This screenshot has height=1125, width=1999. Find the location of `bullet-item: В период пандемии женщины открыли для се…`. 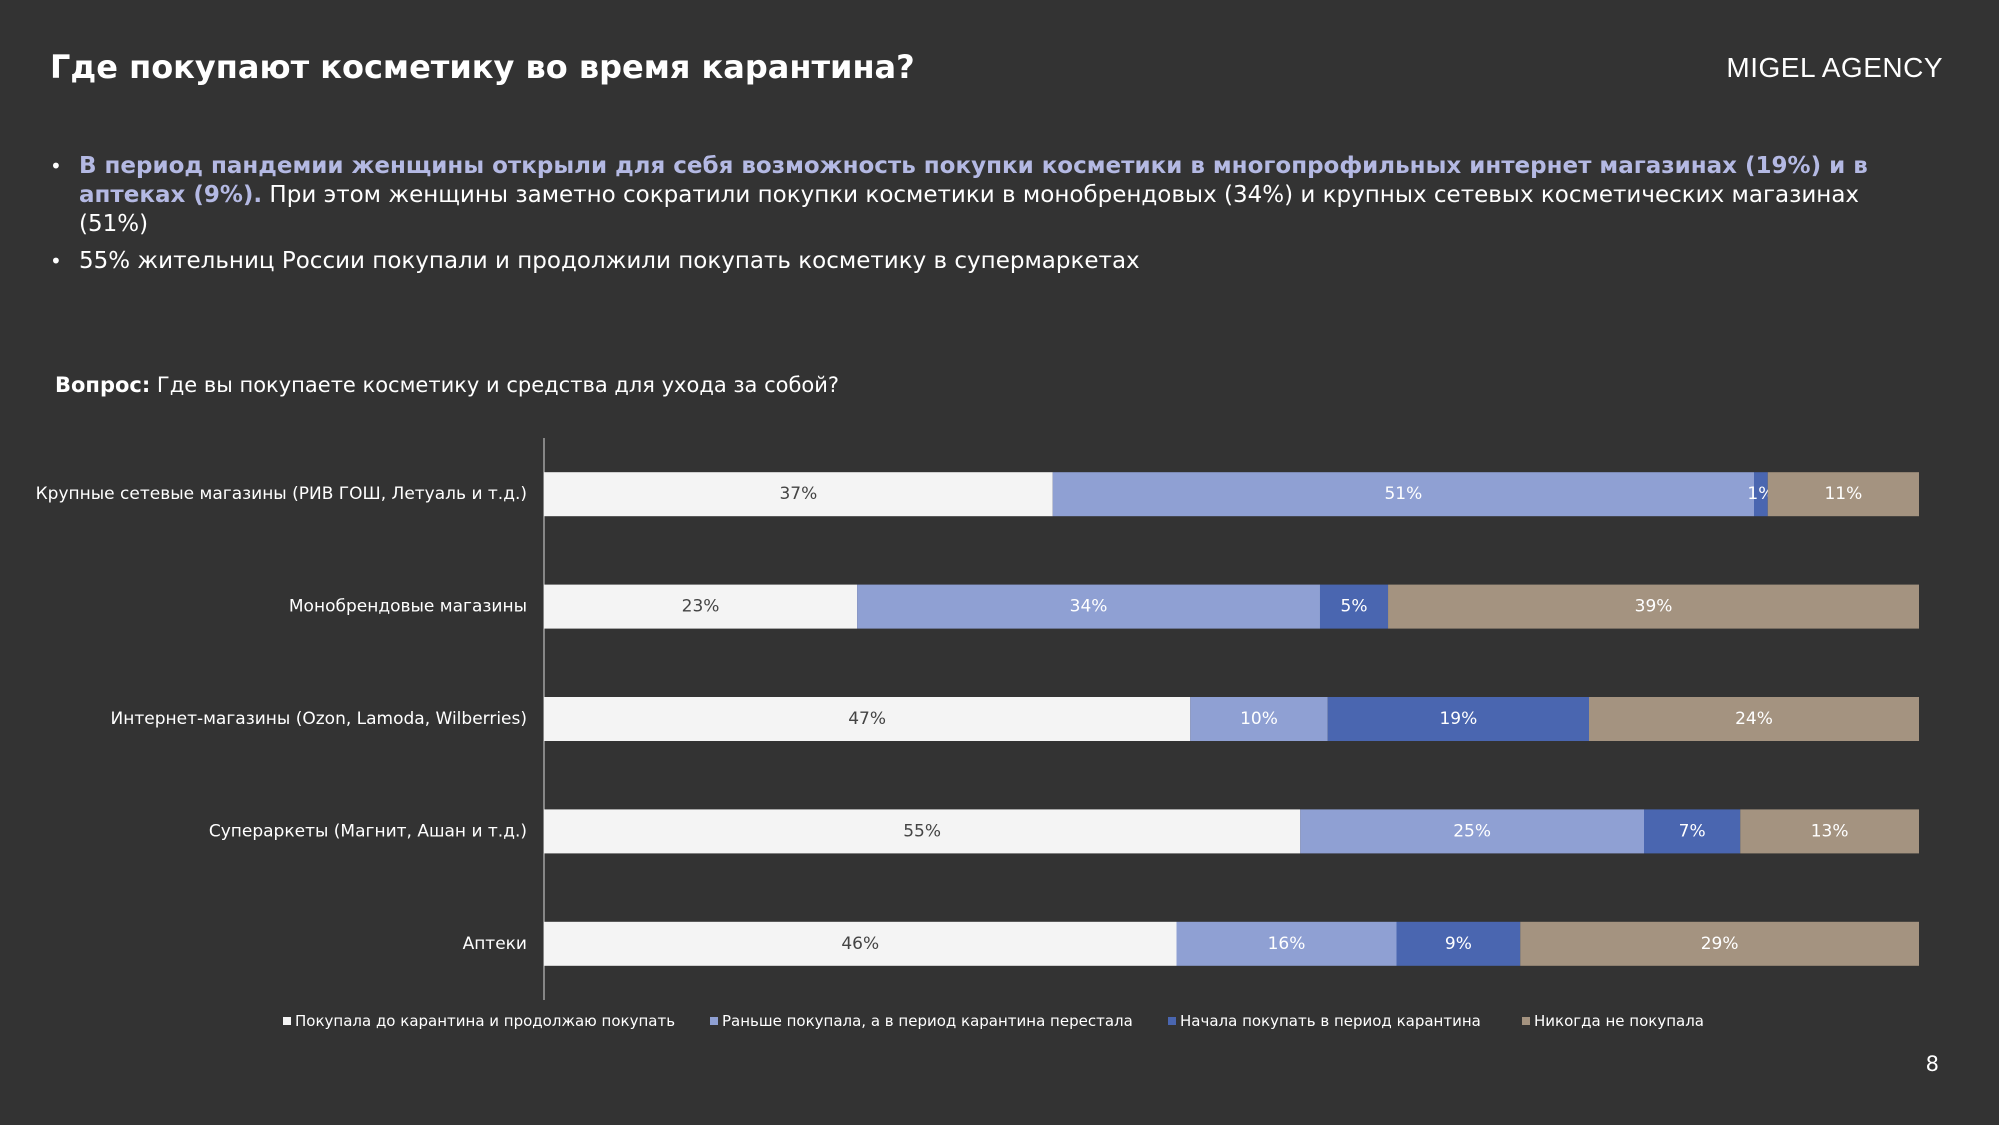

bullet-item: В период пандемии женщины открыли для се… is located at coordinates (990, 195).